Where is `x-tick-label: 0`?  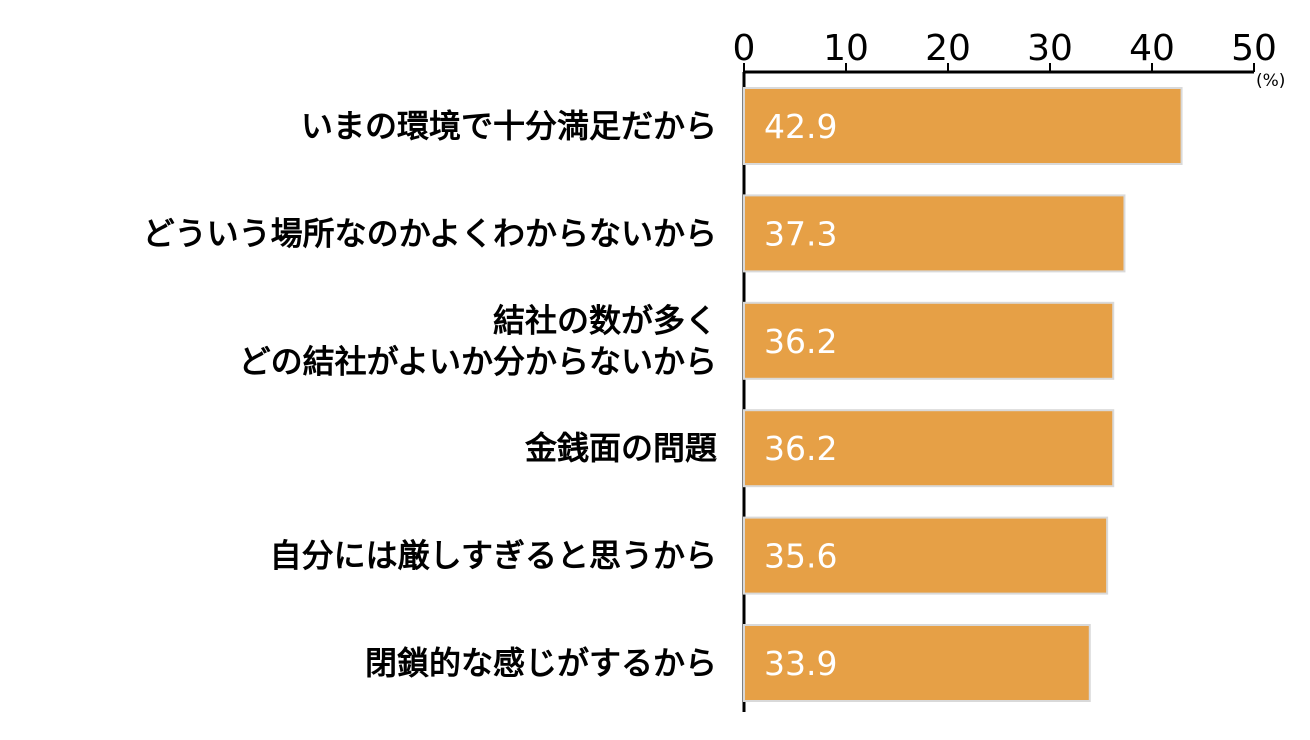 x-tick-label: 0 is located at coordinates (744, 48).